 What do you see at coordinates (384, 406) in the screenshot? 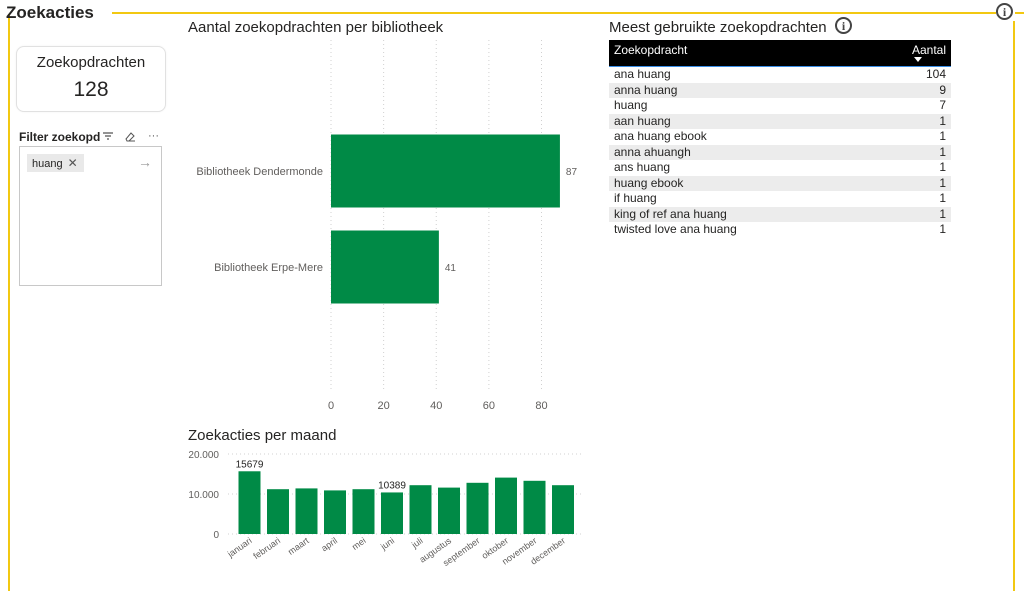
I see `x-tick-label: 20` at bounding box center [384, 406].